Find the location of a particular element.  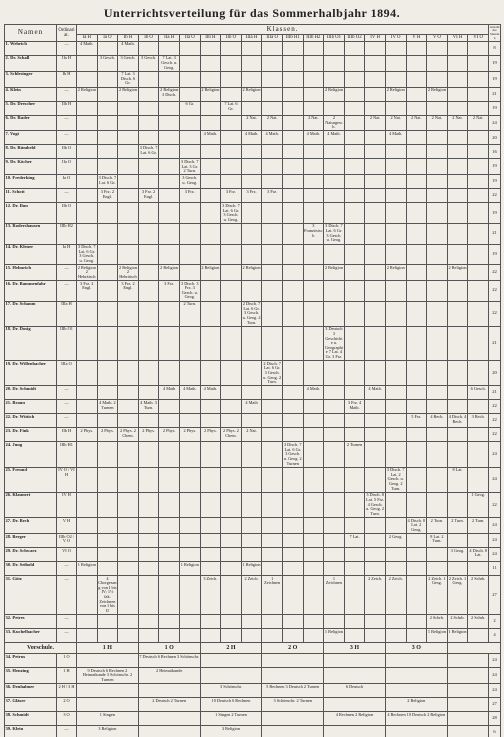

lesson-cell: 3 Dtsch. 7 Lat. 6 Gr. 3 Gesch. u. Geog. is located at coordinates (87, 254).